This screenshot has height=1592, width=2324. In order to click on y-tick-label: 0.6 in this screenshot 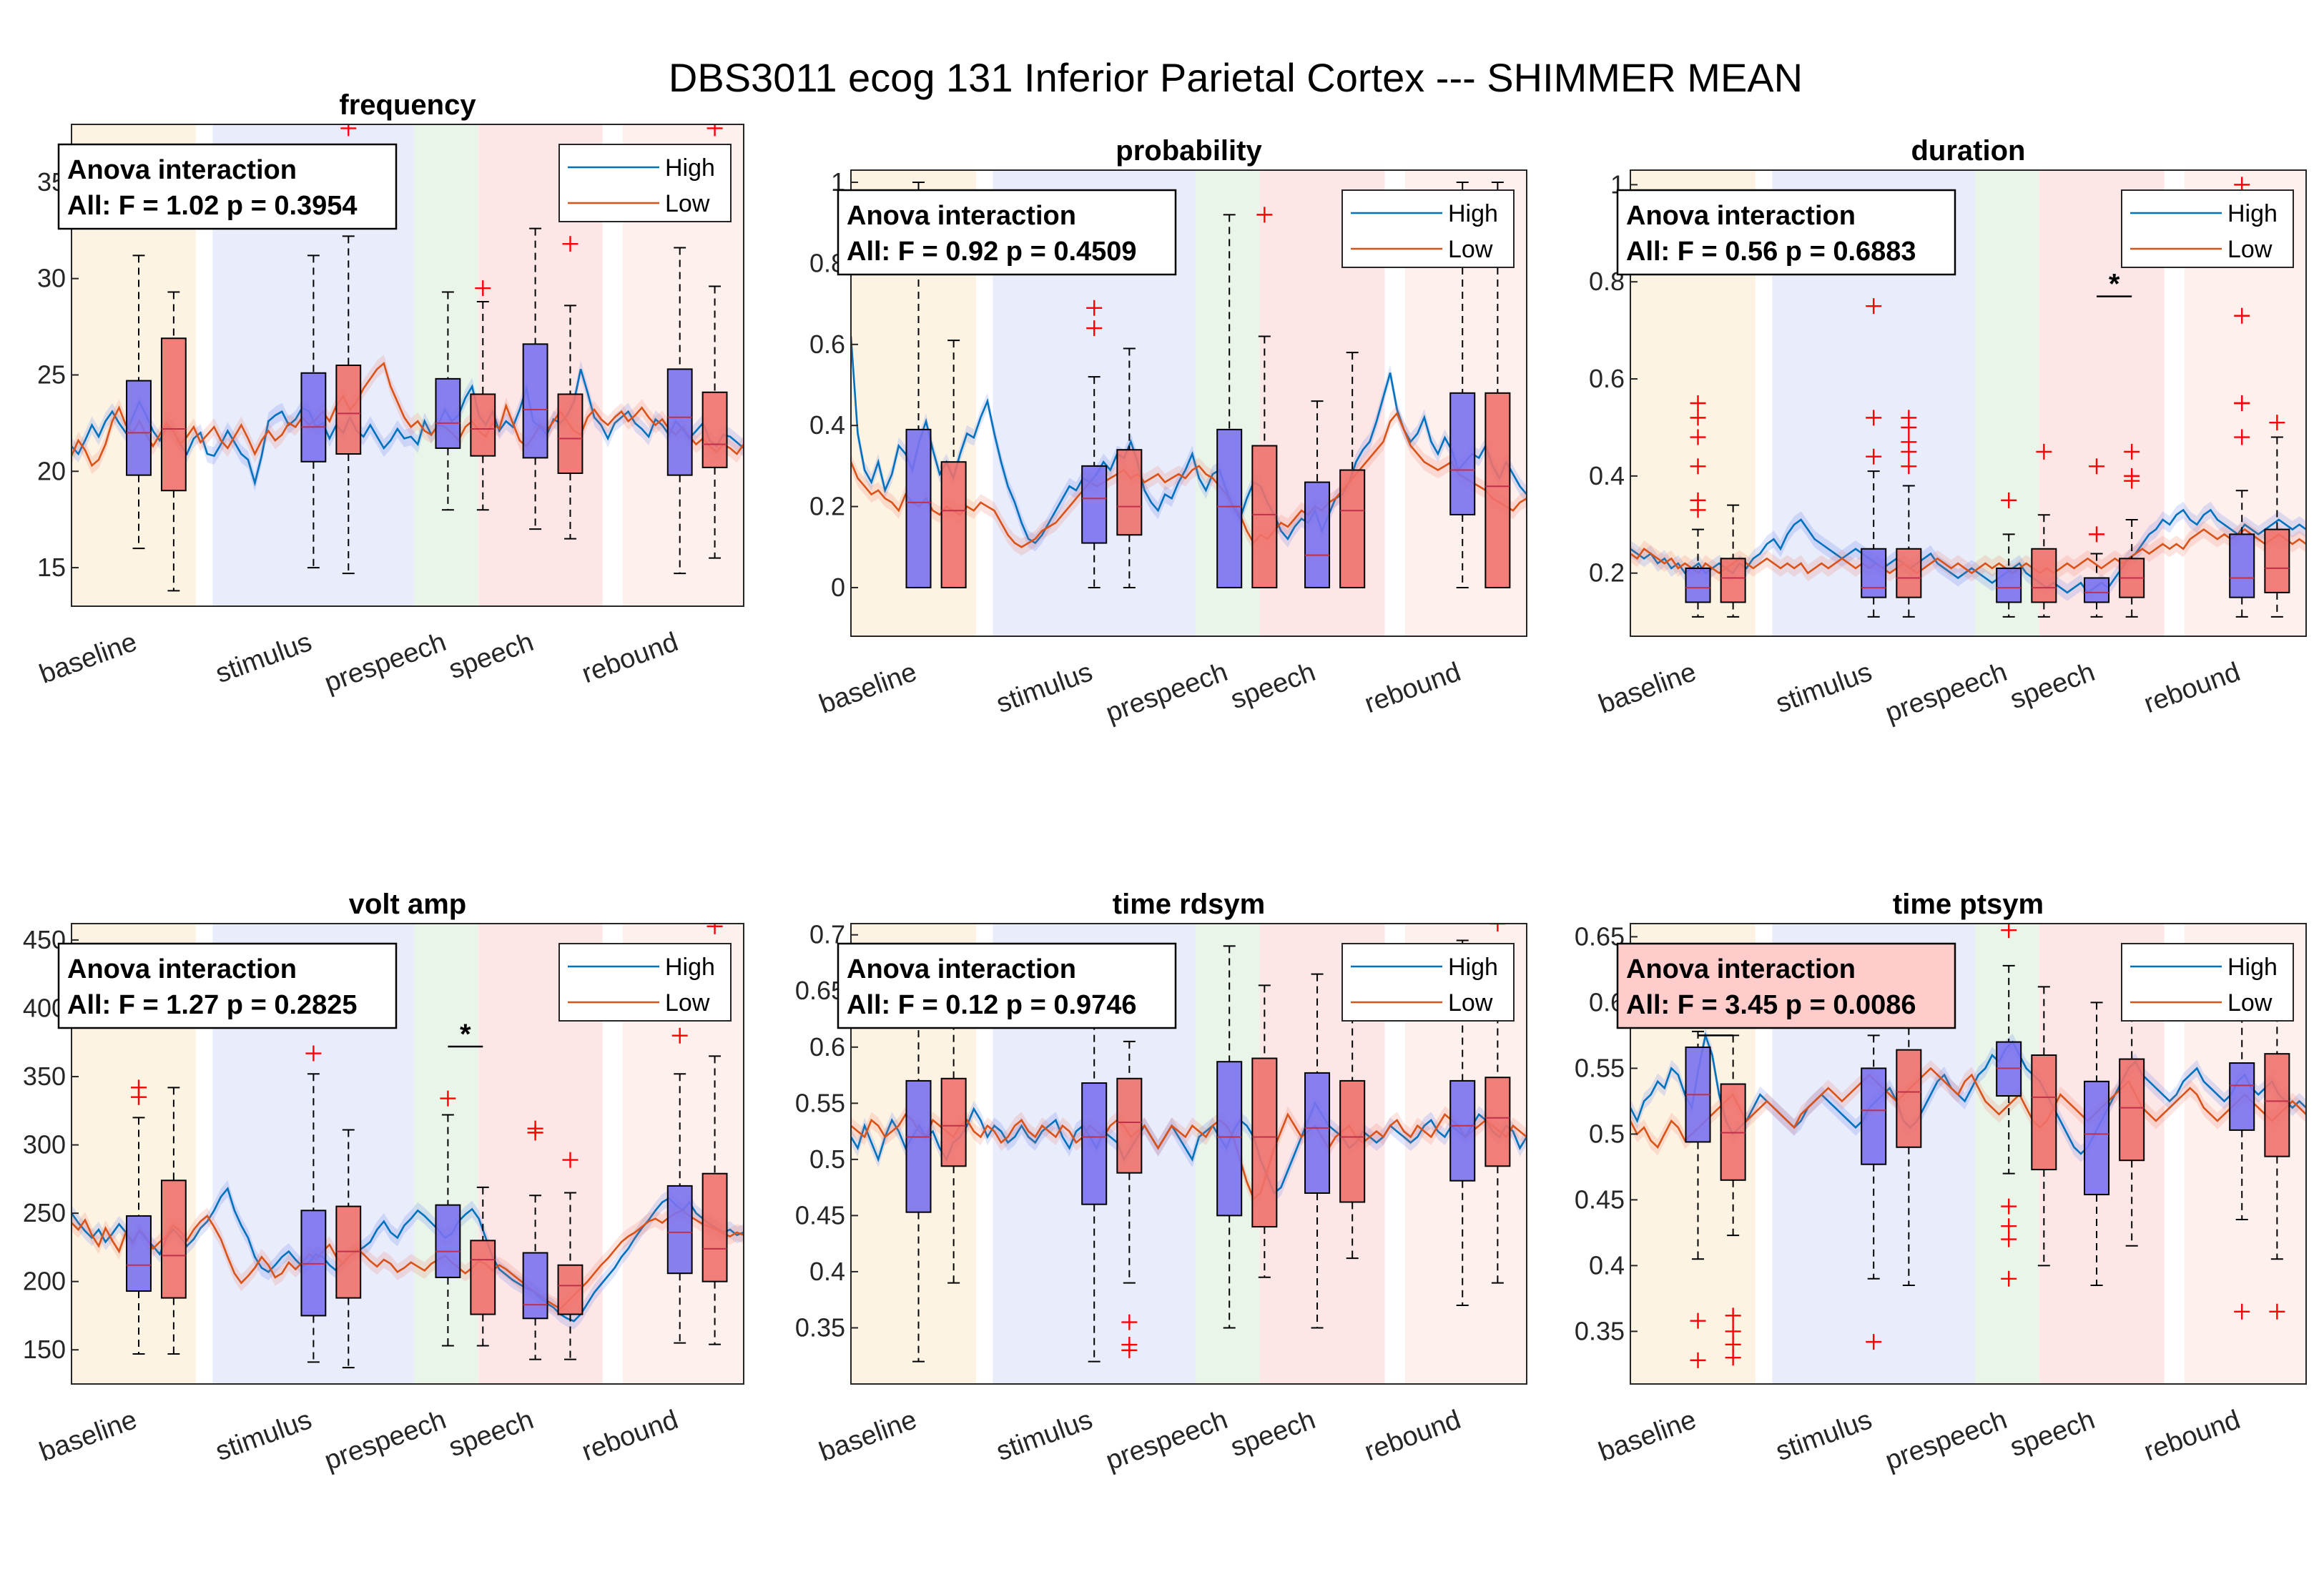, I will do `click(827, 344)`.